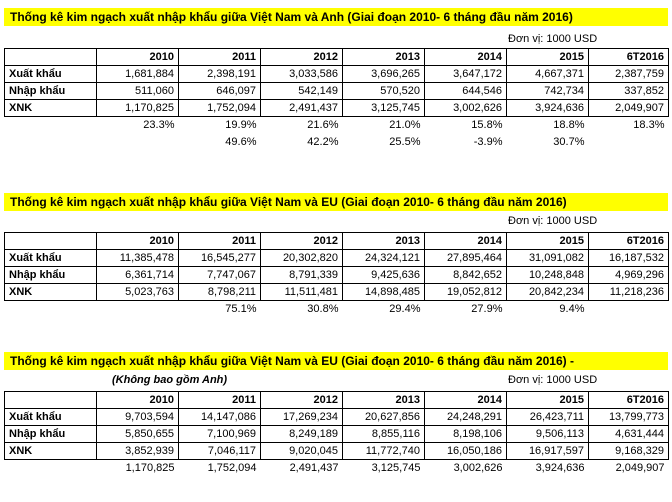 The image size is (672, 502). I want to click on value-cell: 3,696,265, so click(383, 74).